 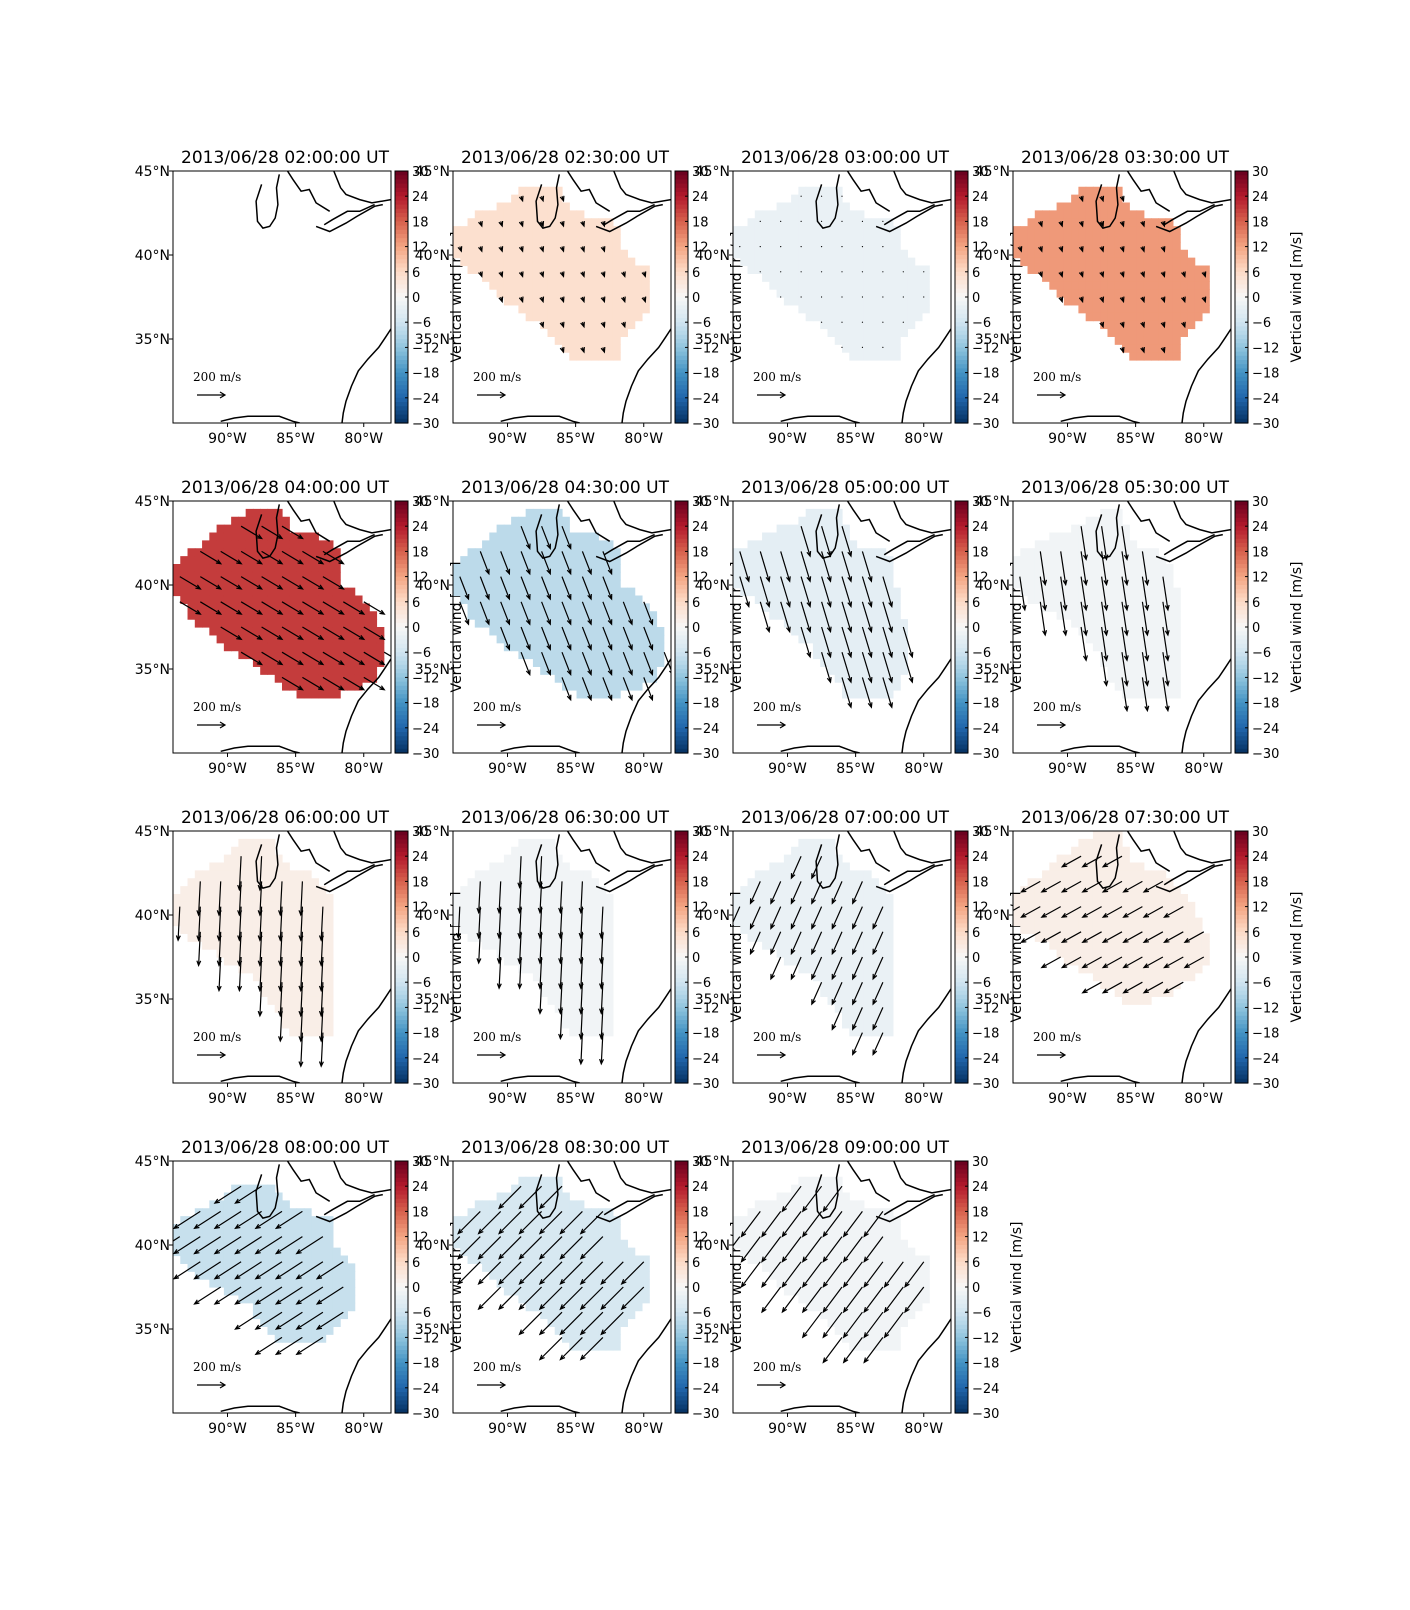 I want to click on colorbar-tick-label: 0, so click(x=416, y=958).